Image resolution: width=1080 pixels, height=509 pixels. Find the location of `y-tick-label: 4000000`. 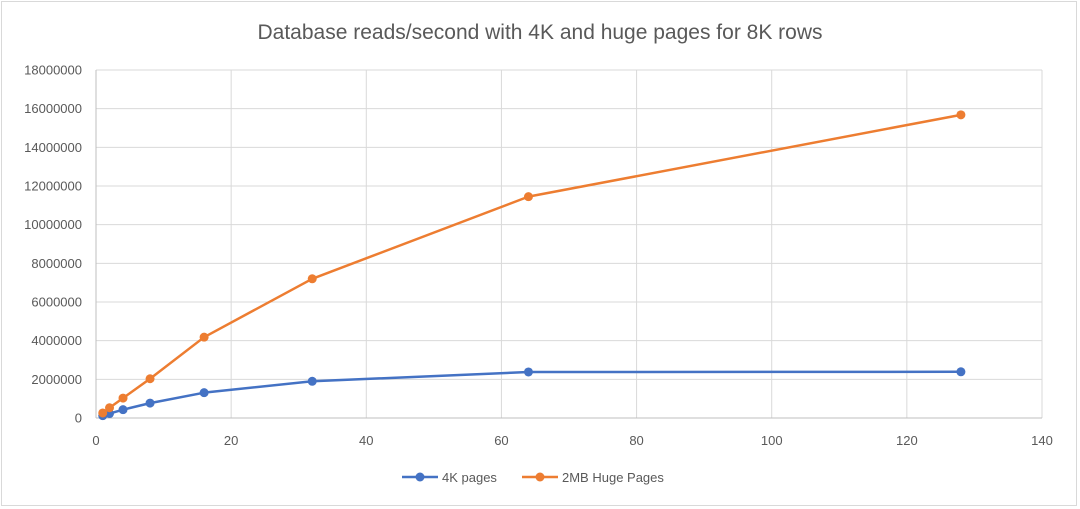

y-tick-label: 4000000 is located at coordinates (56, 340).